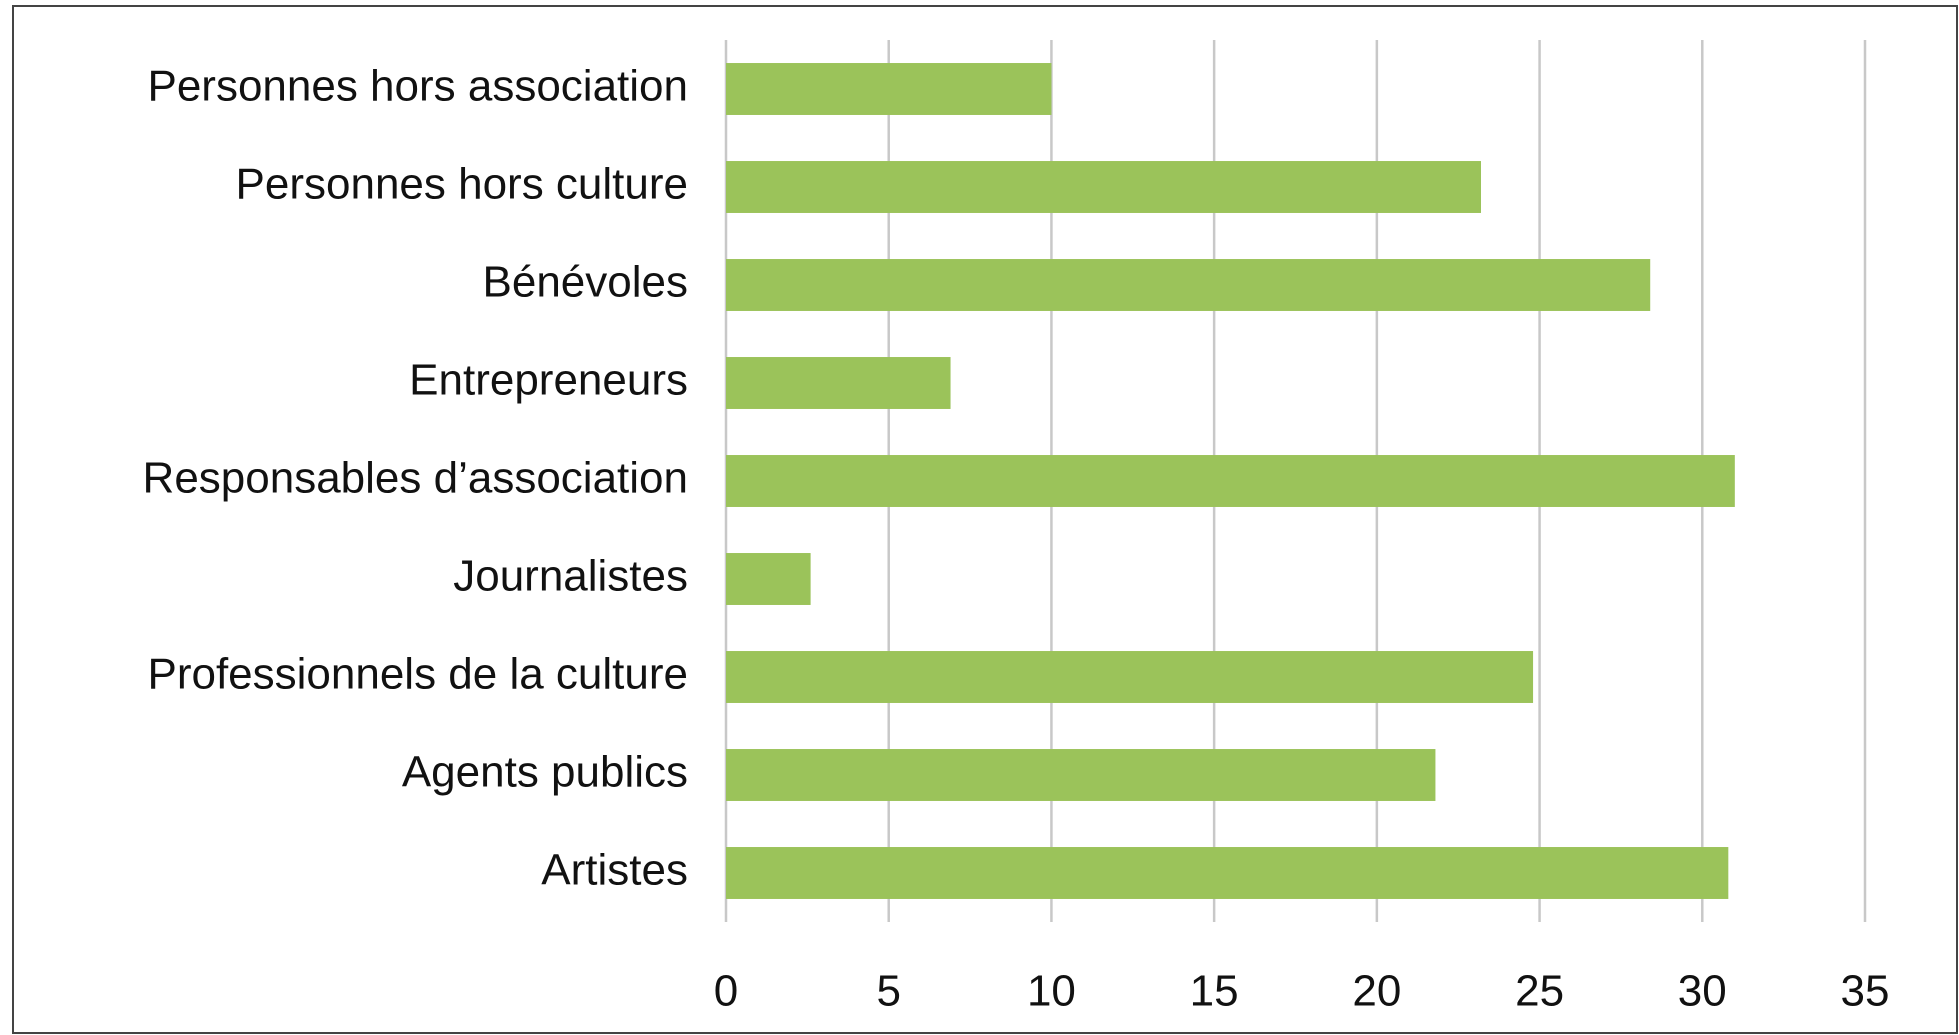 The image size is (1959, 1035). I want to click on y-tick-label: Personnes hors culture, so click(462, 184).